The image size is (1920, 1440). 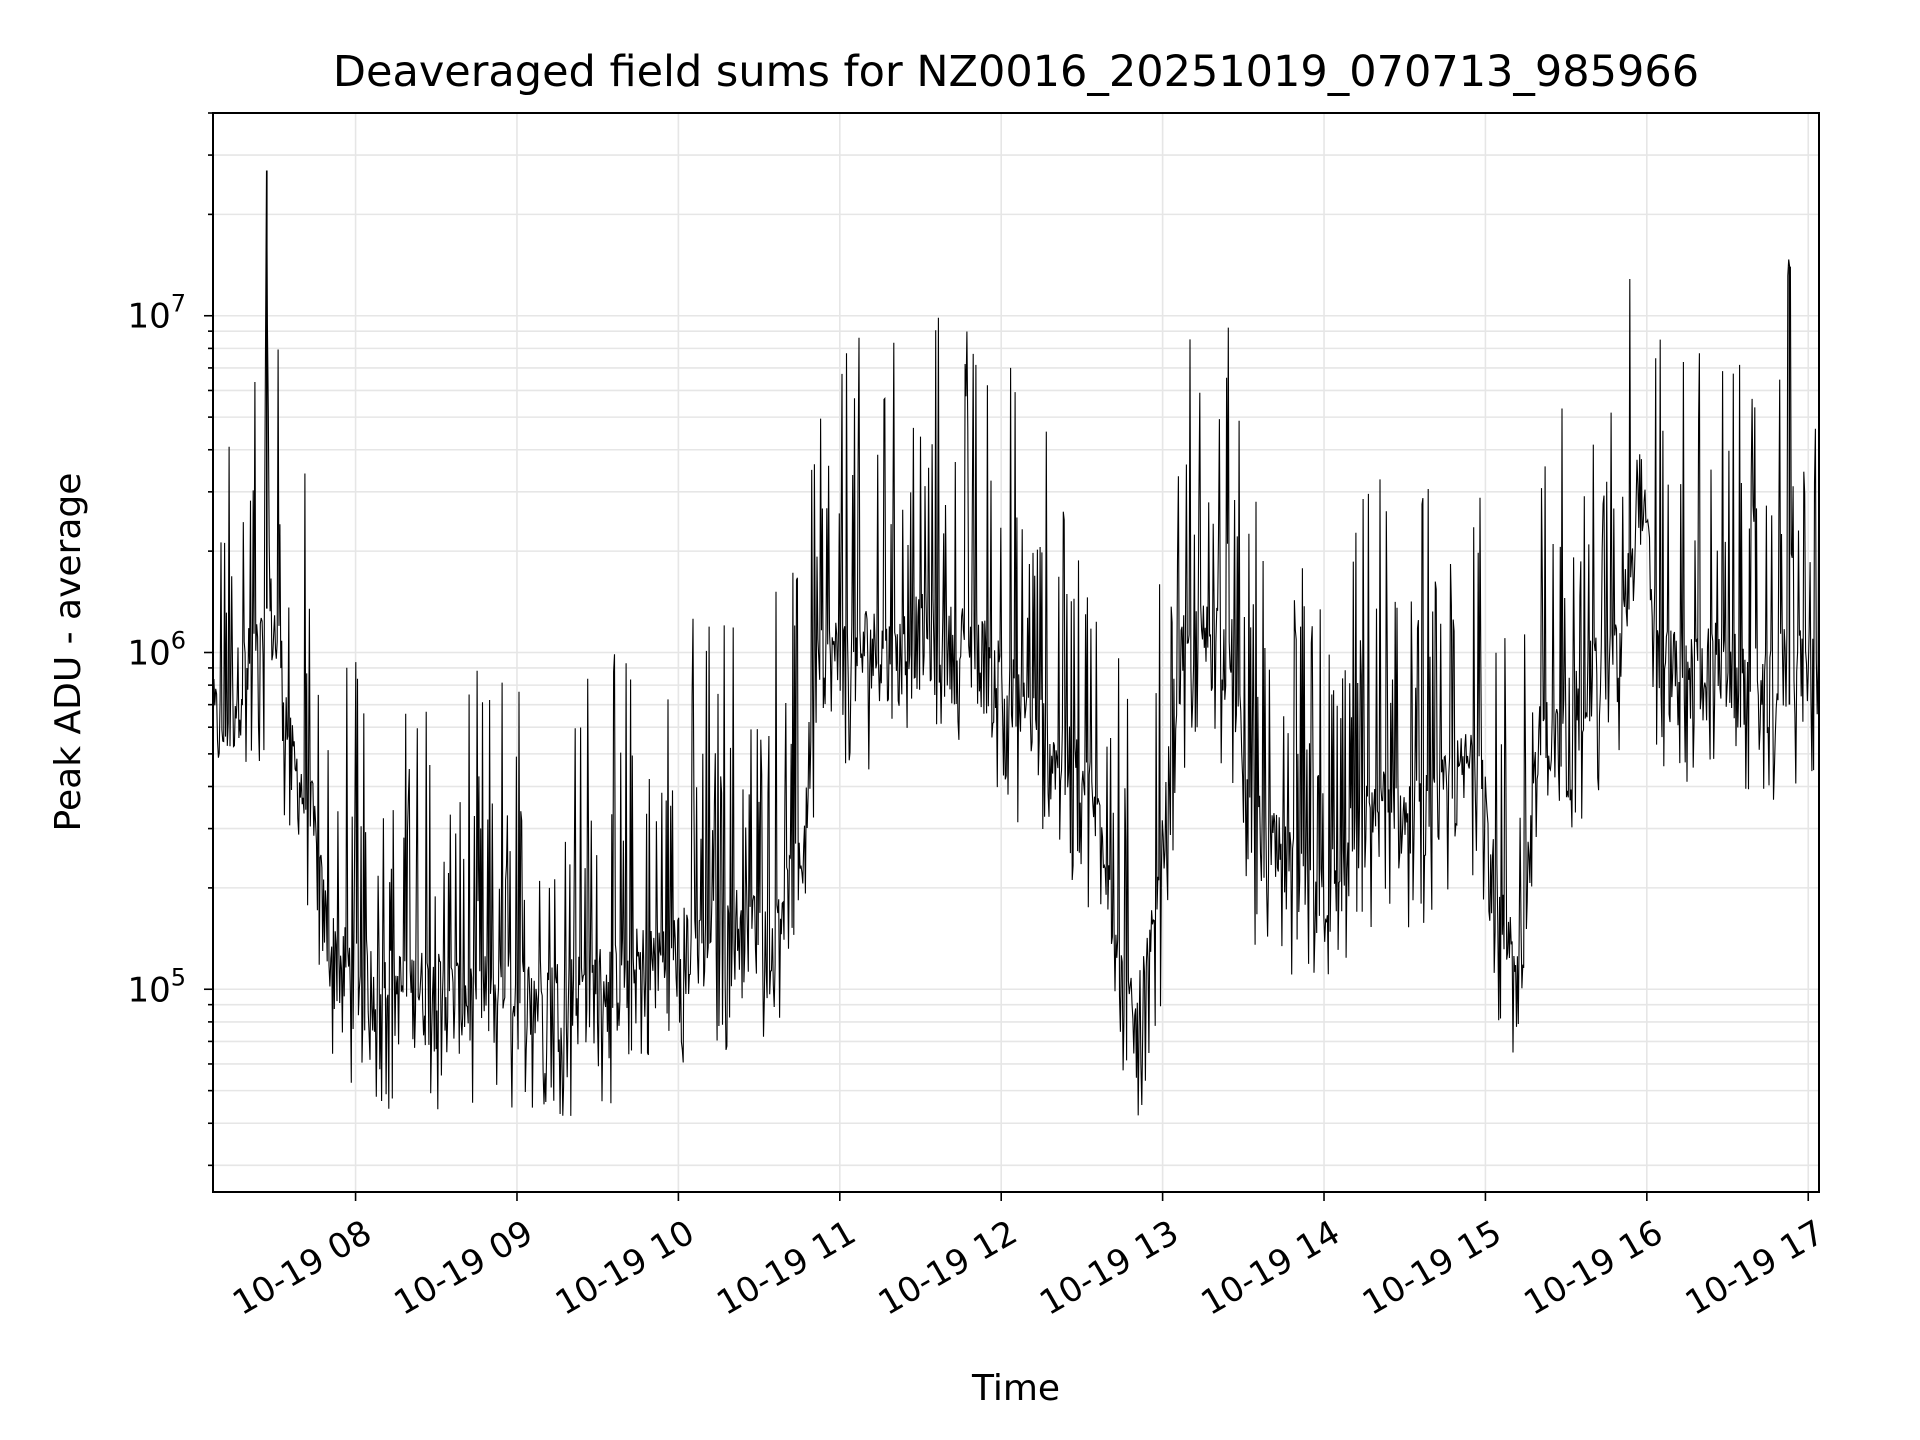 What do you see at coordinates (1755, 1268) in the screenshot?
I see `x-tick-label: 10-19 17` at bounding box center [1755, 1268].